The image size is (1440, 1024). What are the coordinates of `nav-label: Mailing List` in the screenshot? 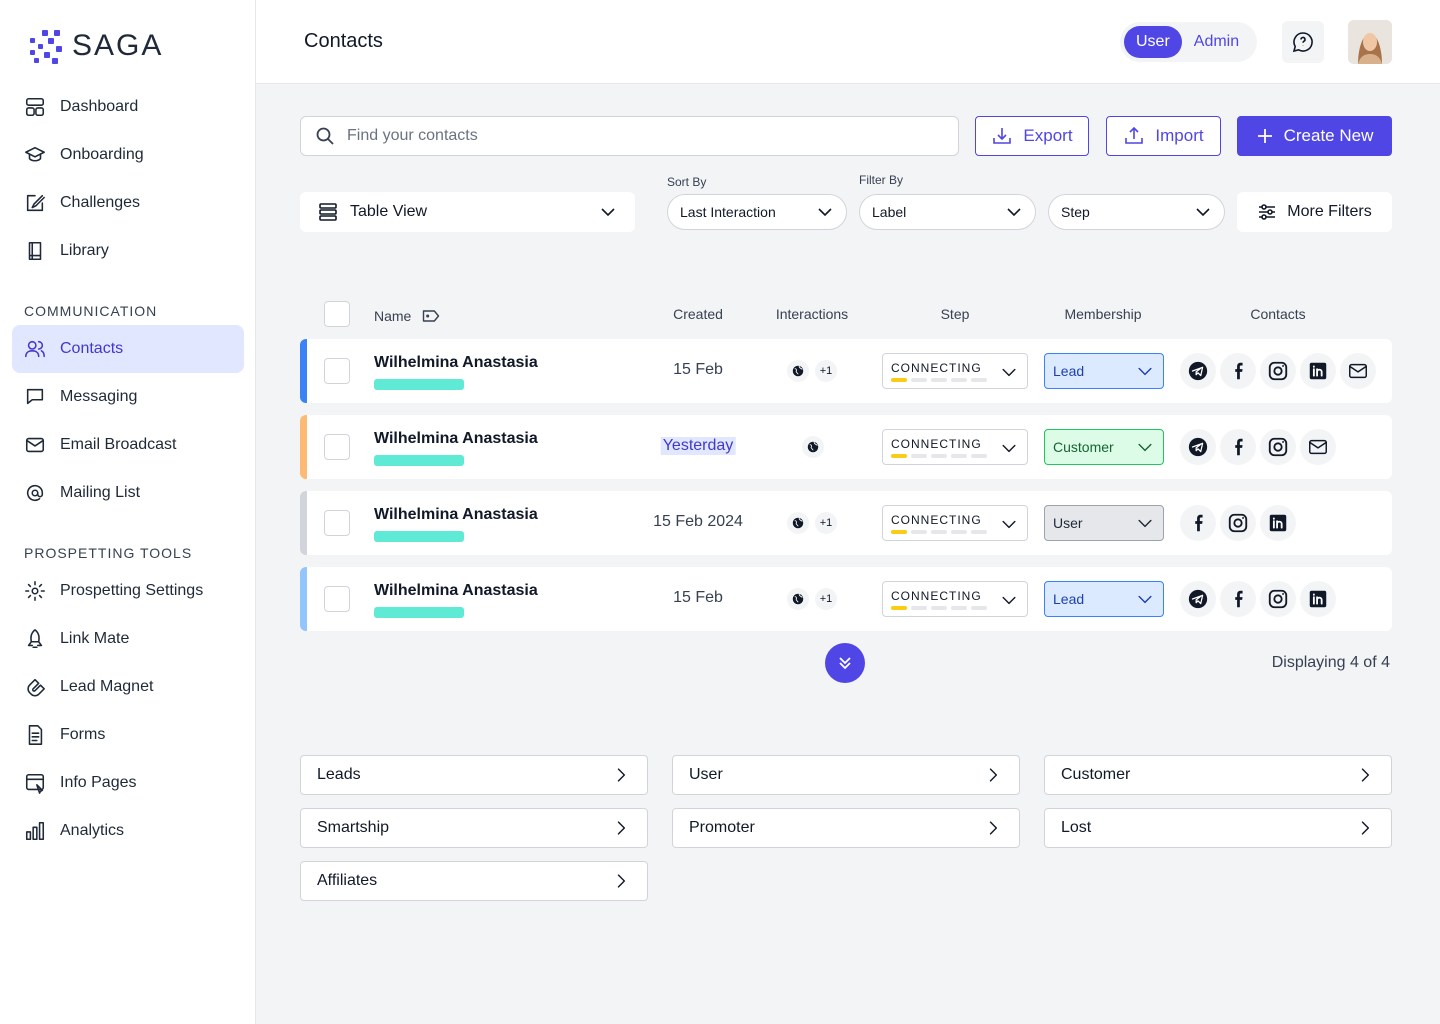 It's located at (100, 492).